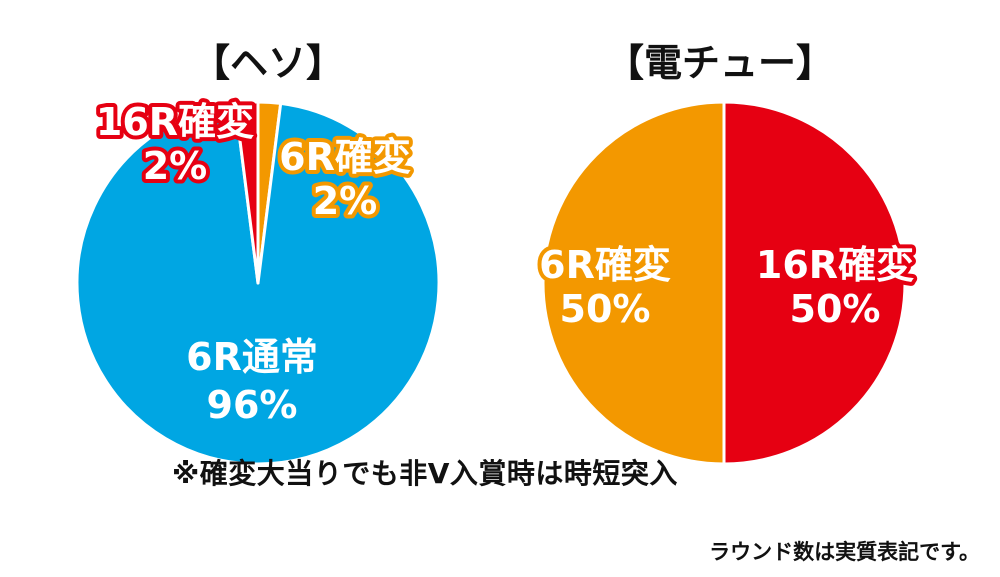  What do you see at coordinates (425, 473) in the screenshot?
I see `note-text: ※確変大当りでも非V入賞時は時短突入` at bounding box center [425, 473].